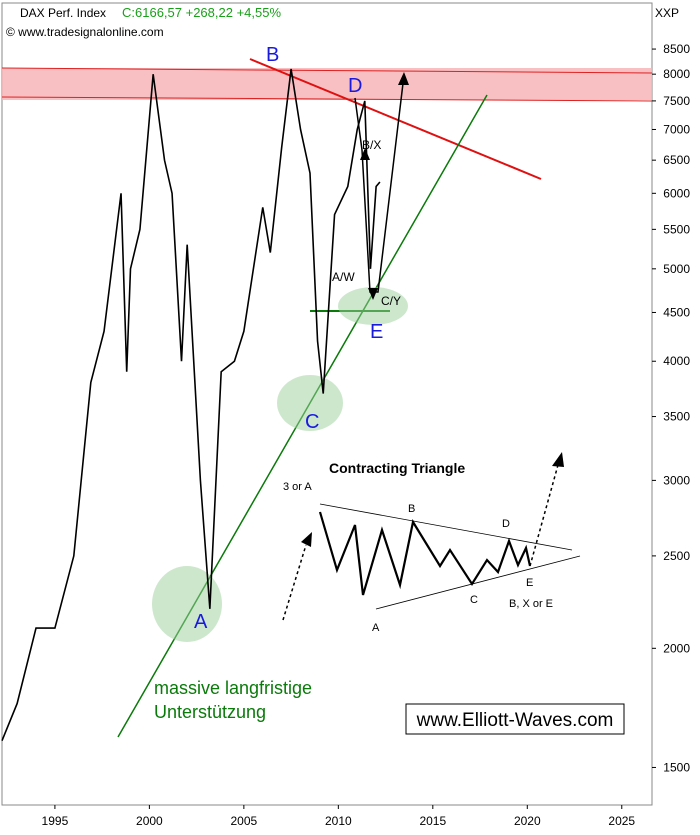 The width and height of the screenshot is (700, 835). Describe the element at coordinates (201, 622) in the screenshot. I see `wave-label: A` at that location.